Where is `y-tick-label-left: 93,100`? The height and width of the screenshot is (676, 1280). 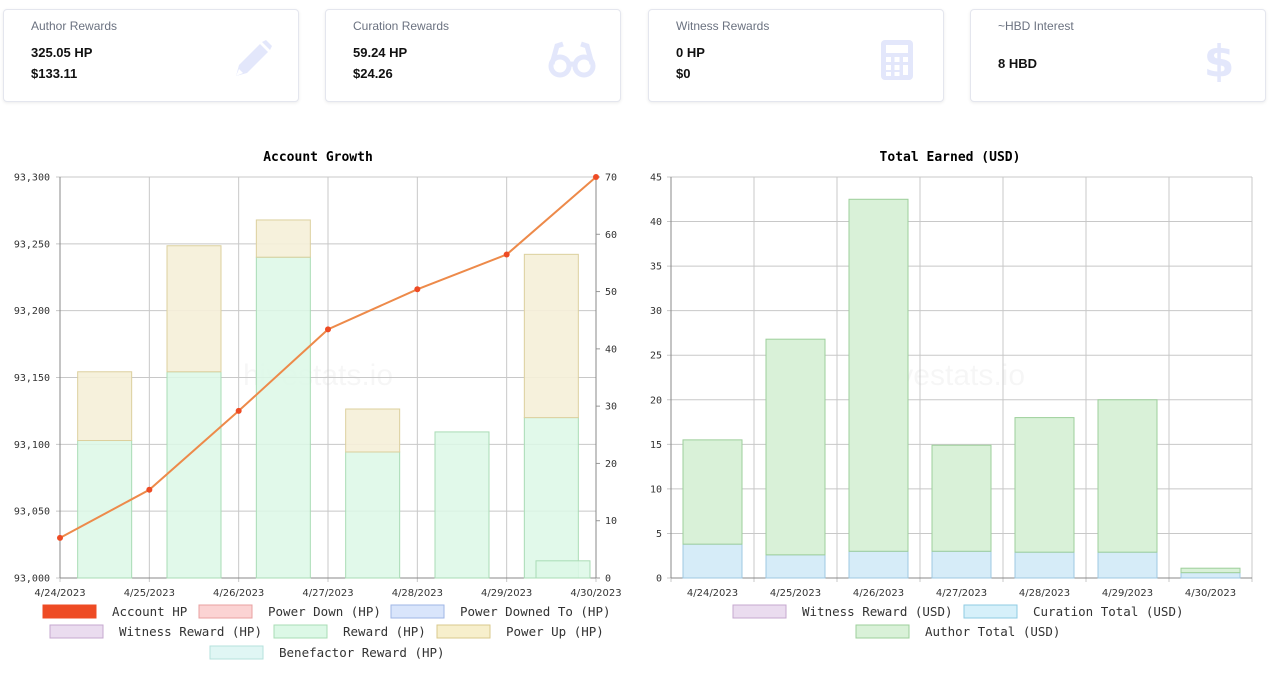 y-tick-label-left: 93,100 is located at coordinates (32, 445).